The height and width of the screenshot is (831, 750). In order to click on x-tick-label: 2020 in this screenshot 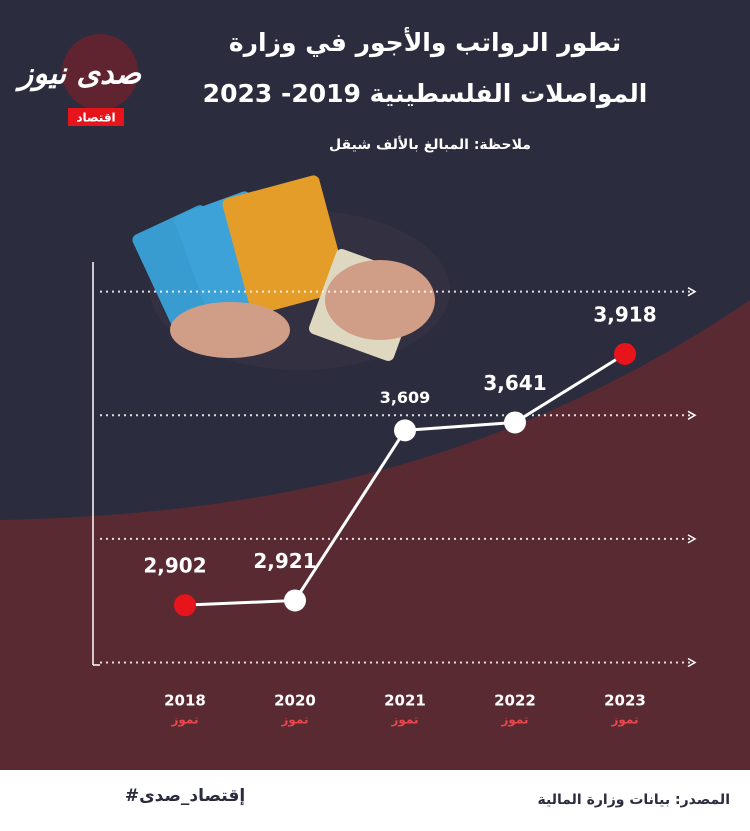, I will do `click(295, 701)`.